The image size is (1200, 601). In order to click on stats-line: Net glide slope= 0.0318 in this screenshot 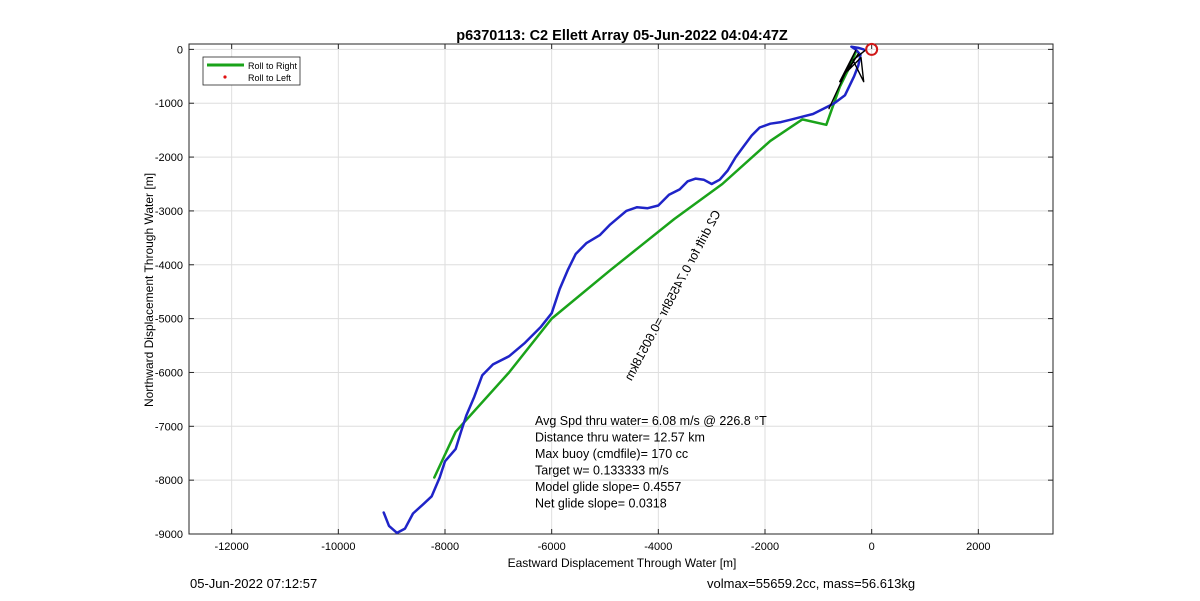, I will do `click(601, 504)`.